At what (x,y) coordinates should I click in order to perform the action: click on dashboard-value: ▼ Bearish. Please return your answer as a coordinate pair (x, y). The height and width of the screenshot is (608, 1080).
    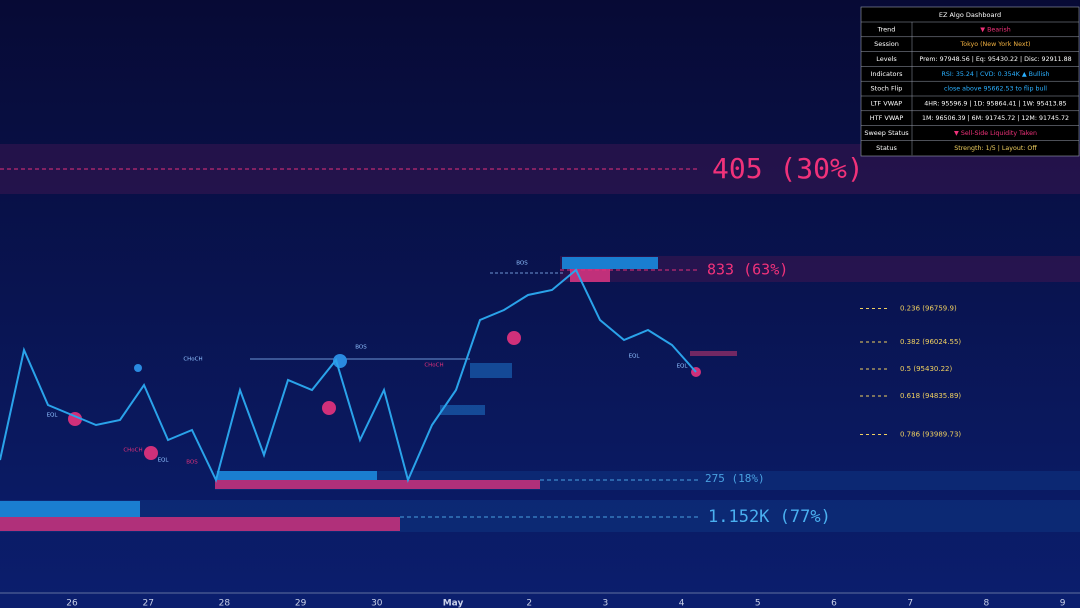
    Looking at the image, I should click on (995, 29).